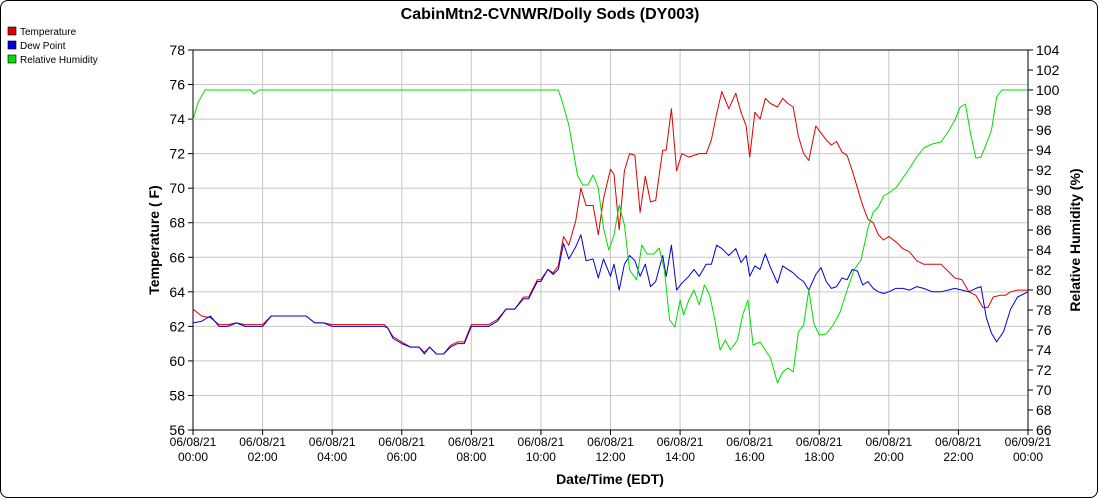 This screenshot has height=500, width=1100. I want to click on legend-swatch-temperature, so click(12, 31).